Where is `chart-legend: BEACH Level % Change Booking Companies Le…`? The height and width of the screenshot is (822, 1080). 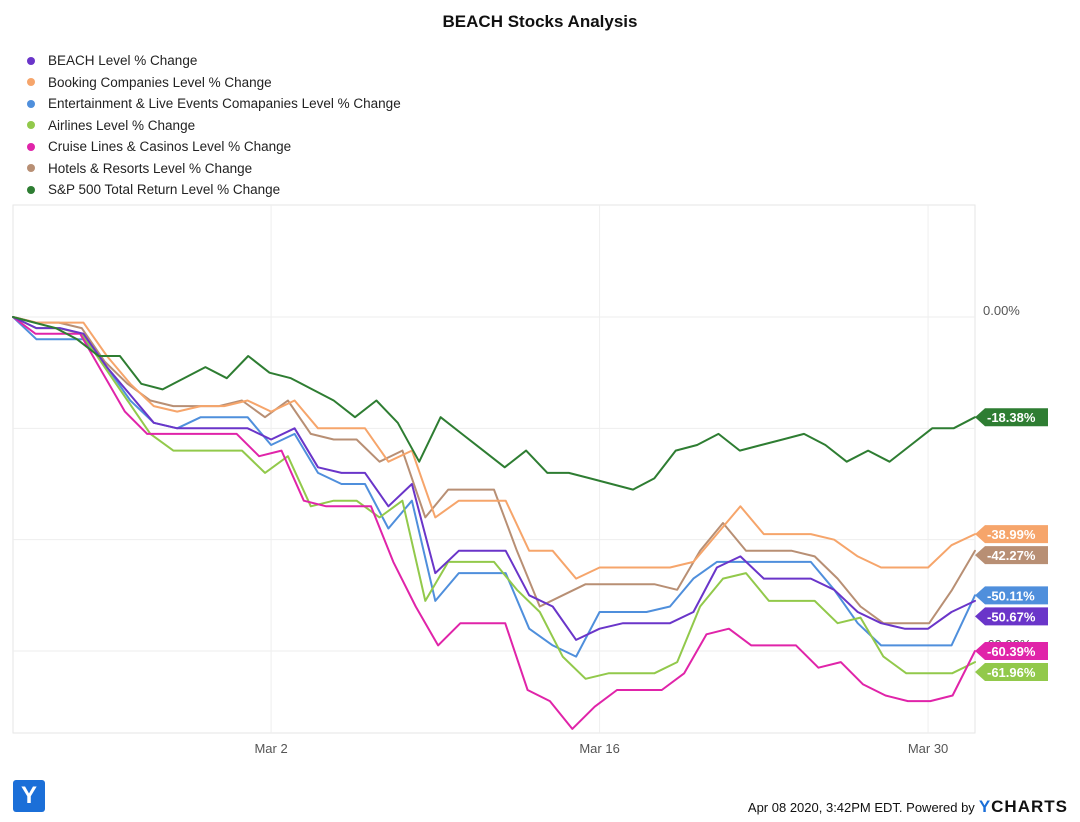 chart-legend: BEACH Level % Change Booking Companies Le… is located at coordinates (214, 125).